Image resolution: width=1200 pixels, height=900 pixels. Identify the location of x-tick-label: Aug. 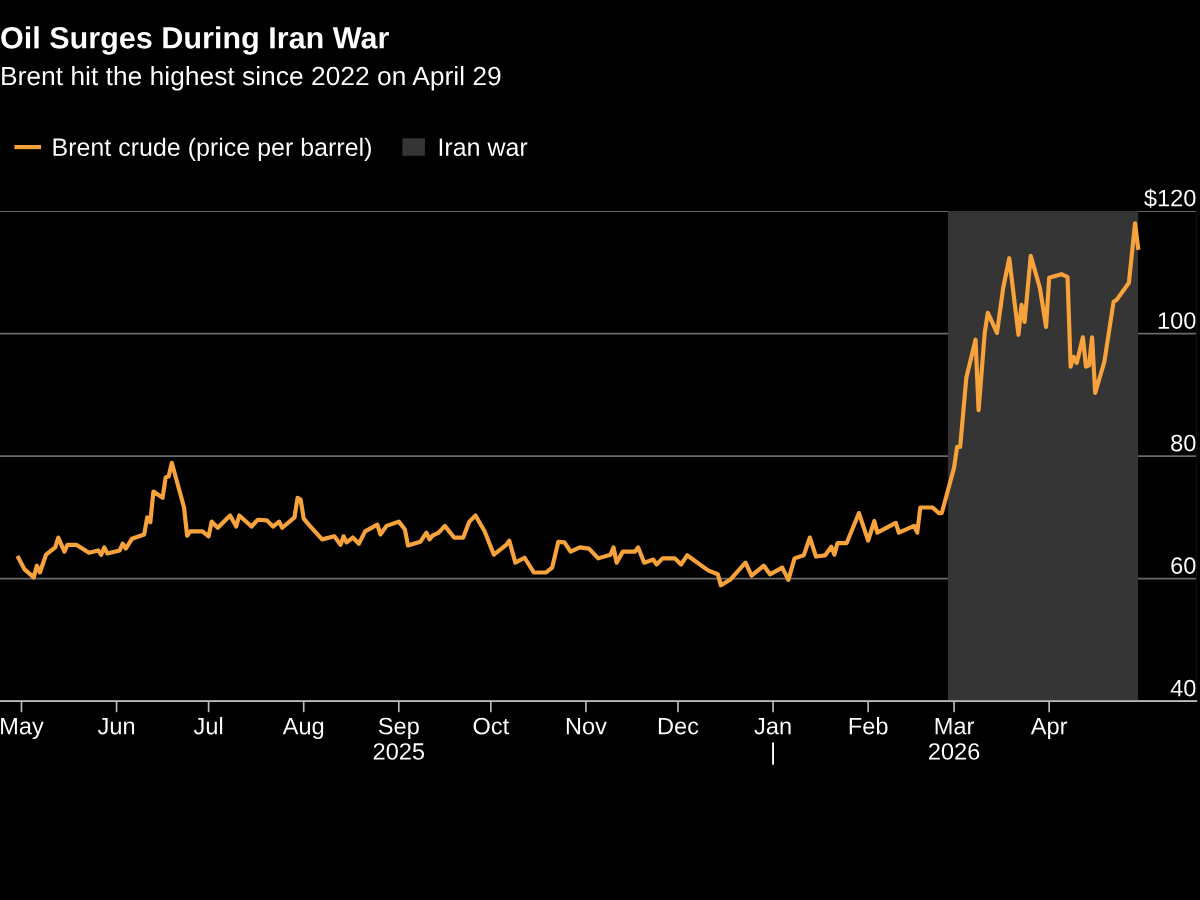
(303, 728).